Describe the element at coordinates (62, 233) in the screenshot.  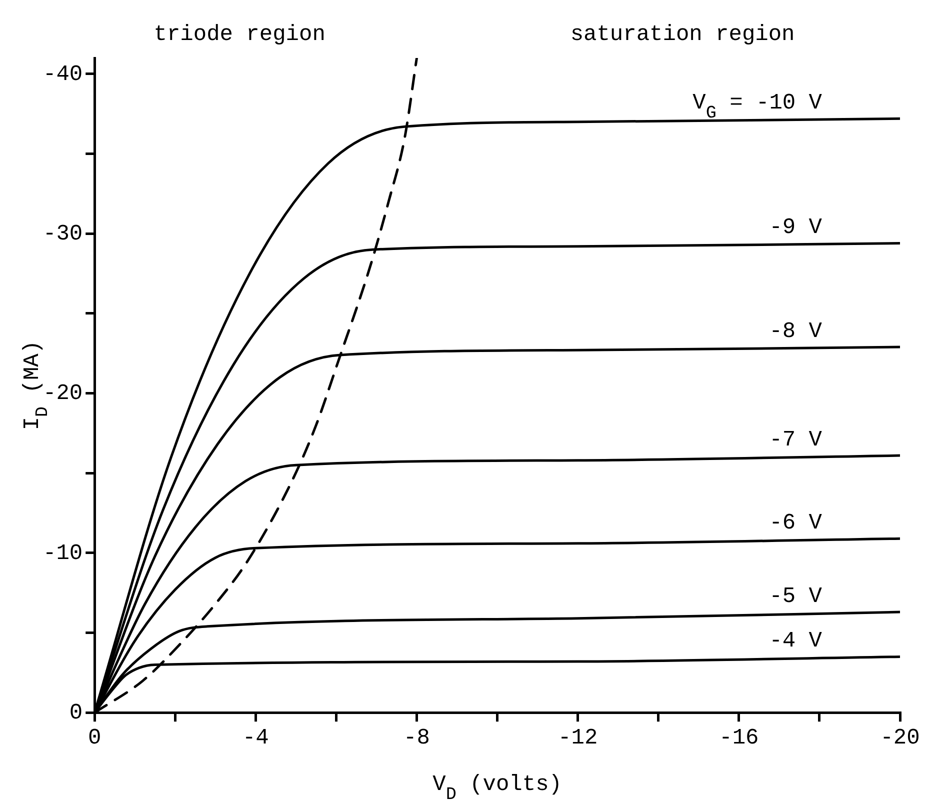
I see `y-tick-label: -30` at that location.